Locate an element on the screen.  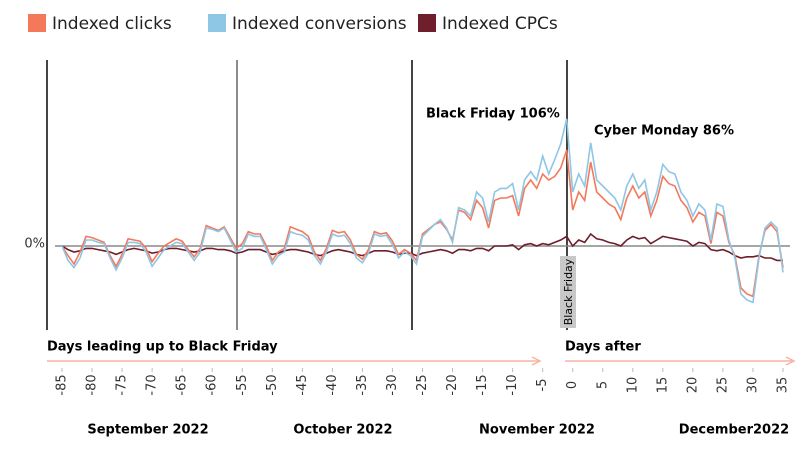
y-tick-label: 0% is located at coordinates (34, 244).